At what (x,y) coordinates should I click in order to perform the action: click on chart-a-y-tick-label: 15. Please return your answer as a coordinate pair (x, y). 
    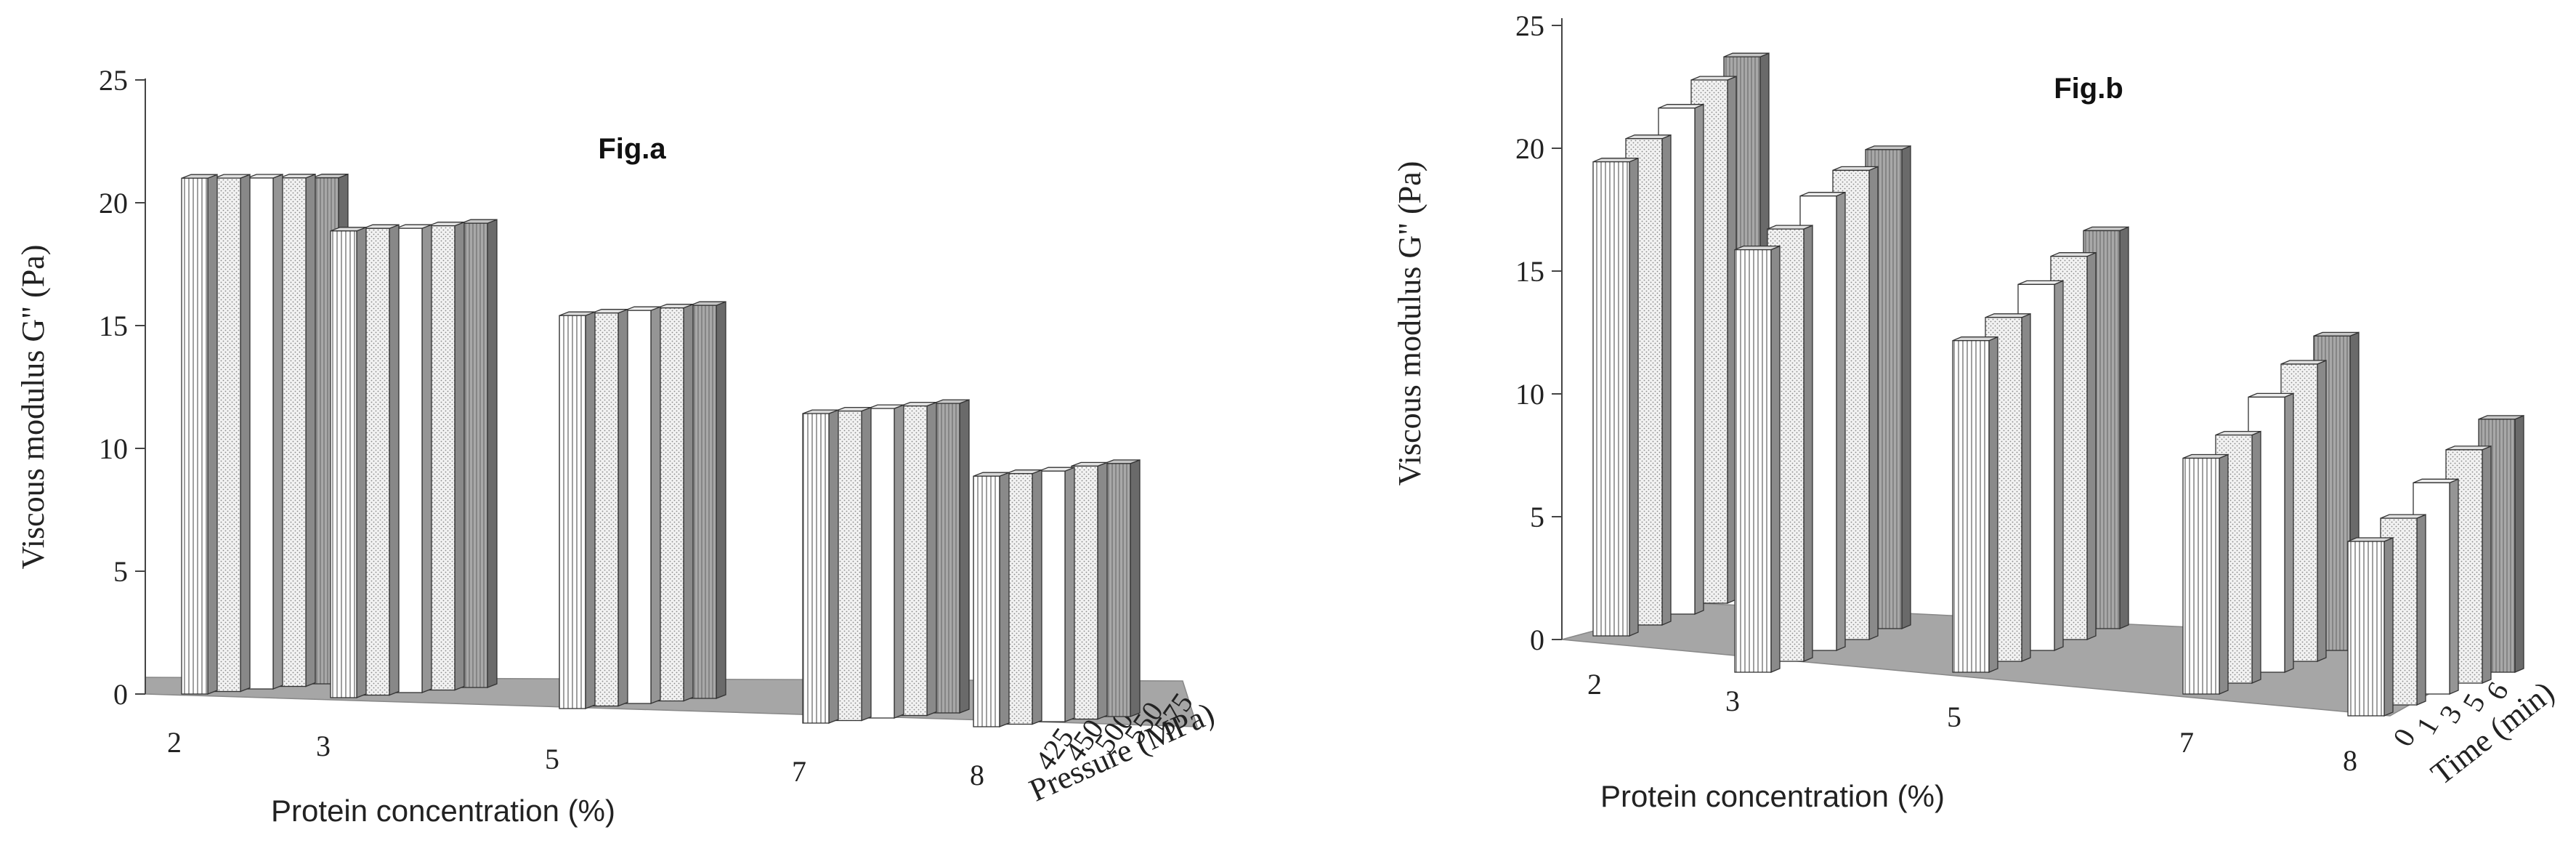
    Looking at the image, I should click on (113, 326).